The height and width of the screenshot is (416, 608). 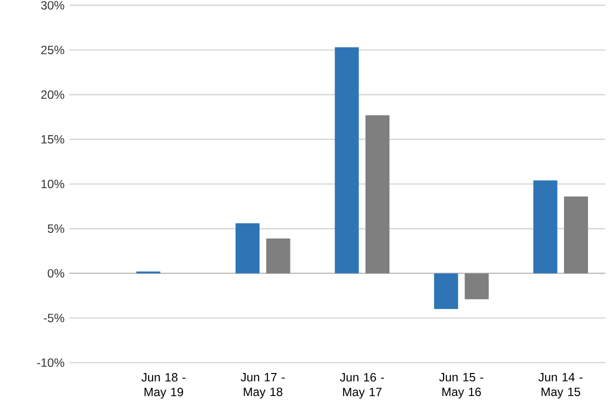 I want to click on y-tick-label: -10%, so click(x=50, y=362).